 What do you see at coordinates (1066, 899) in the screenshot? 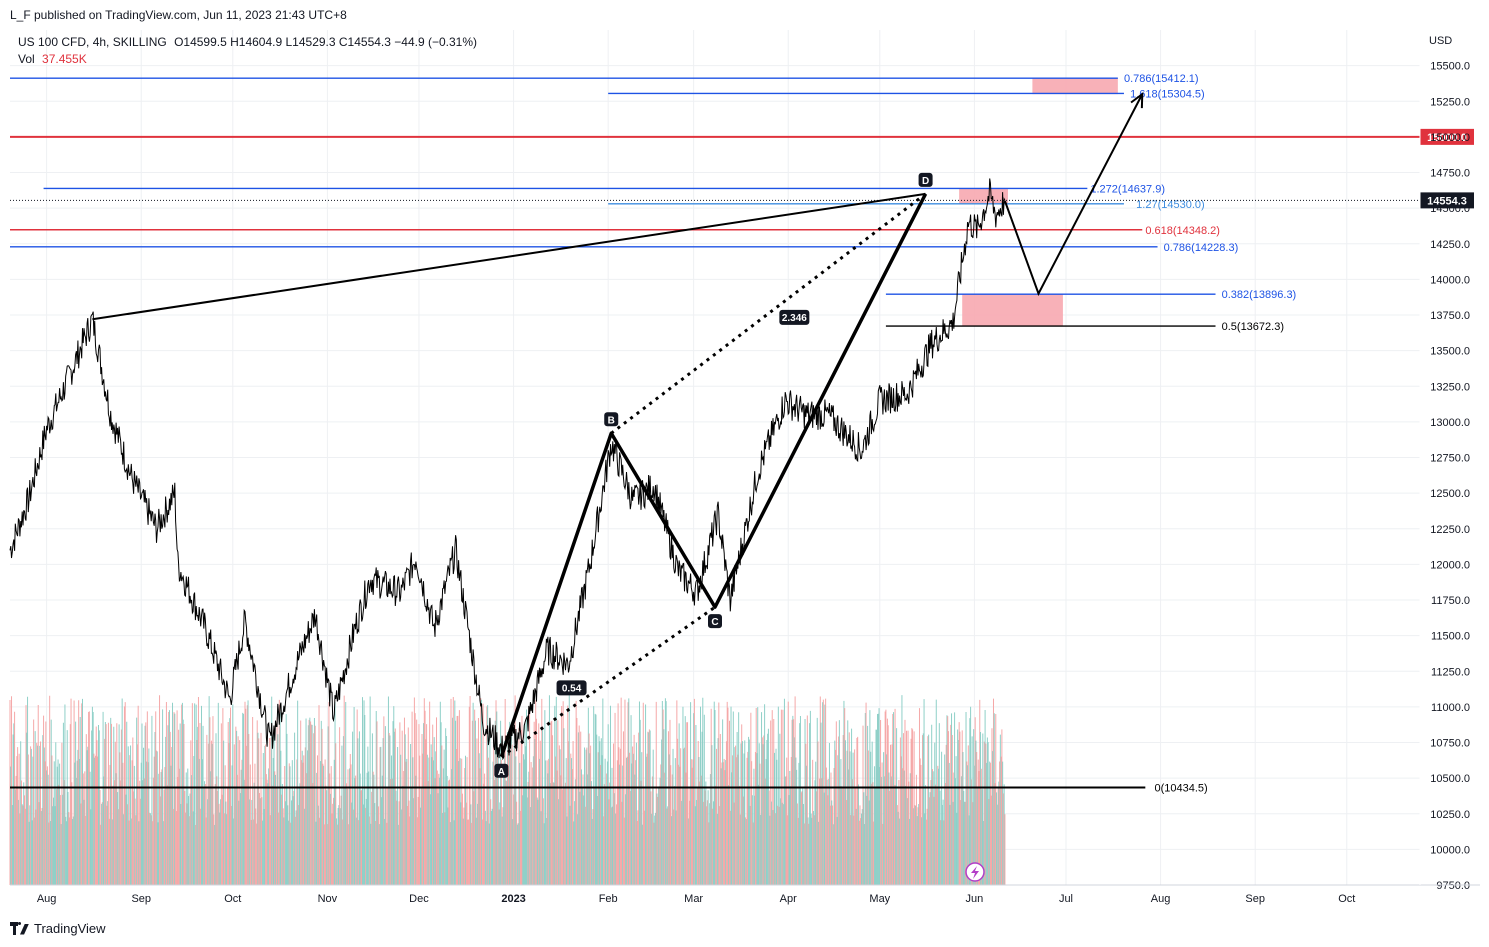
I see `x-tick-label: Jul` at bounding box center [1066, 899].